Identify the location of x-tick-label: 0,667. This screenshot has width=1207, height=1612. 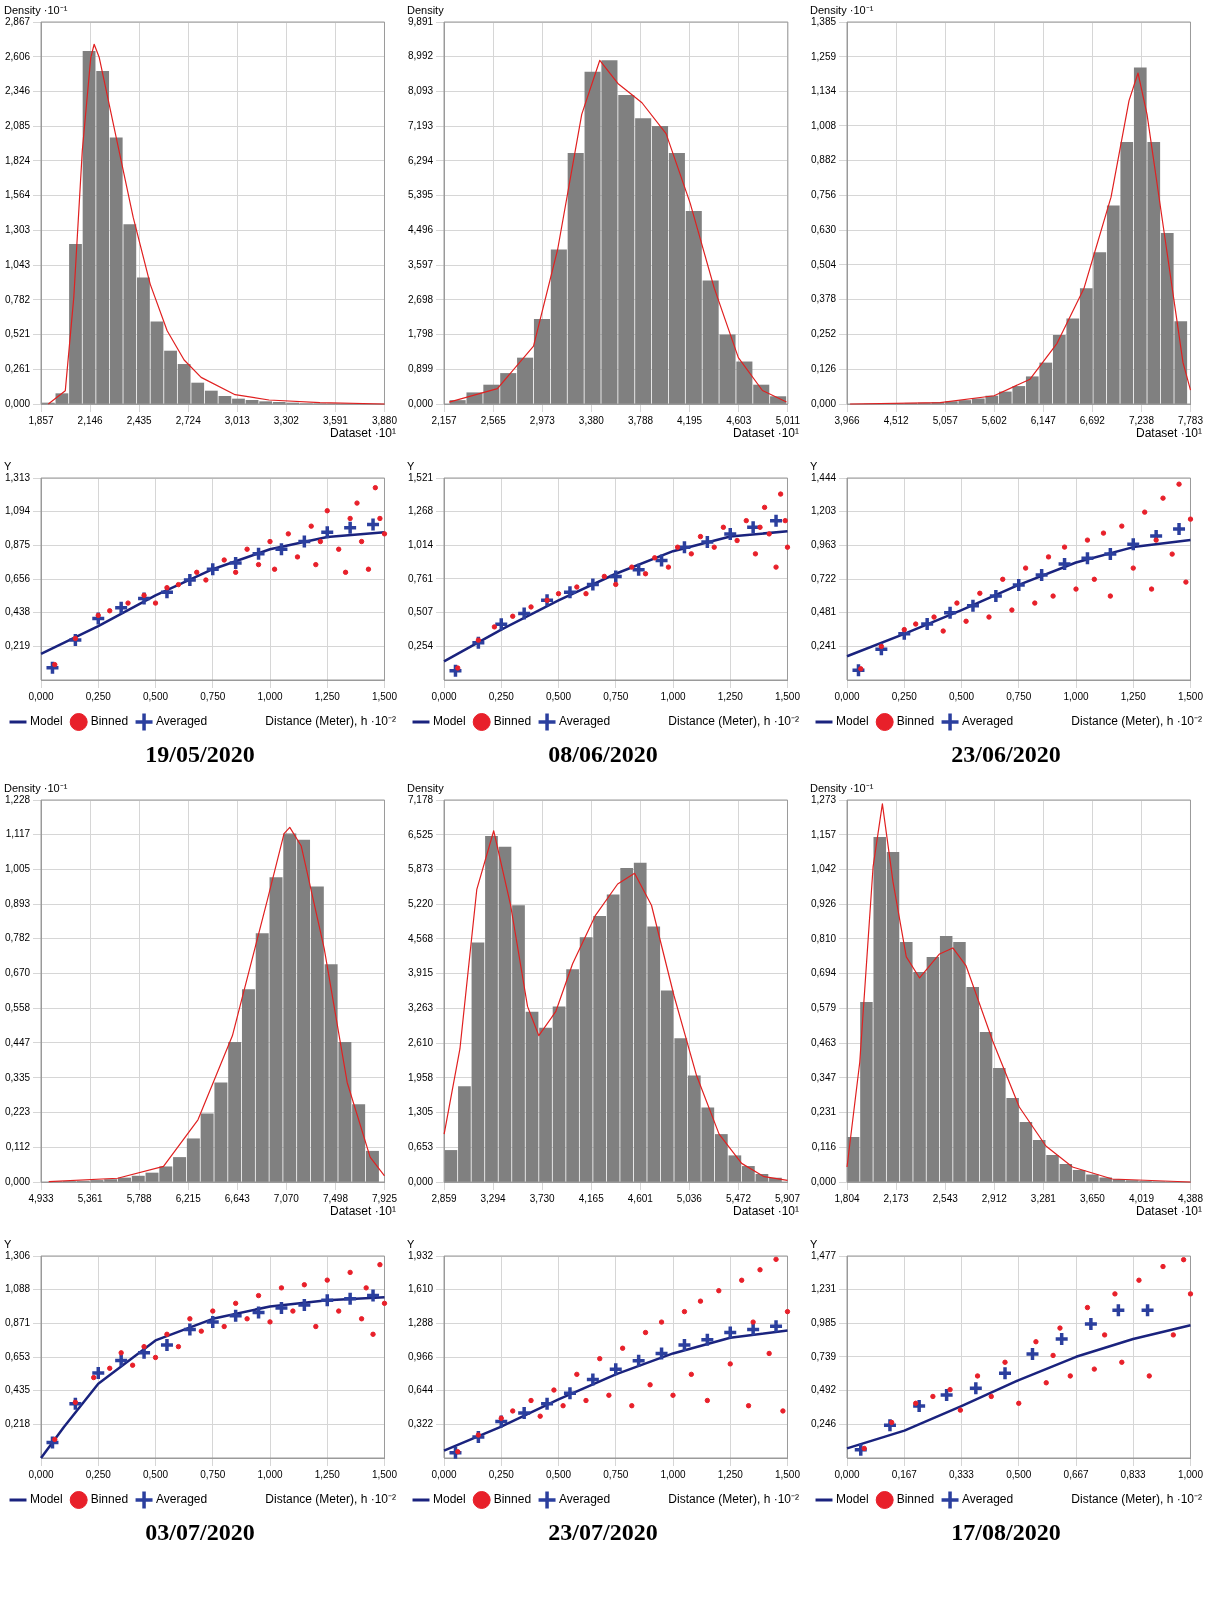
(1076, 1474).